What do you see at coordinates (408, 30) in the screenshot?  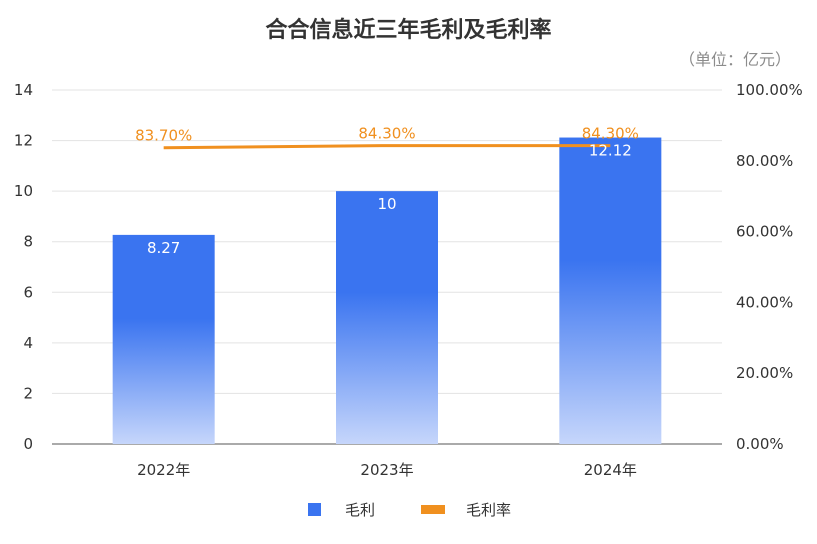 I see `chart-title: 合合信息近三年毛利及毛利率` at bounding box center [408, 30].